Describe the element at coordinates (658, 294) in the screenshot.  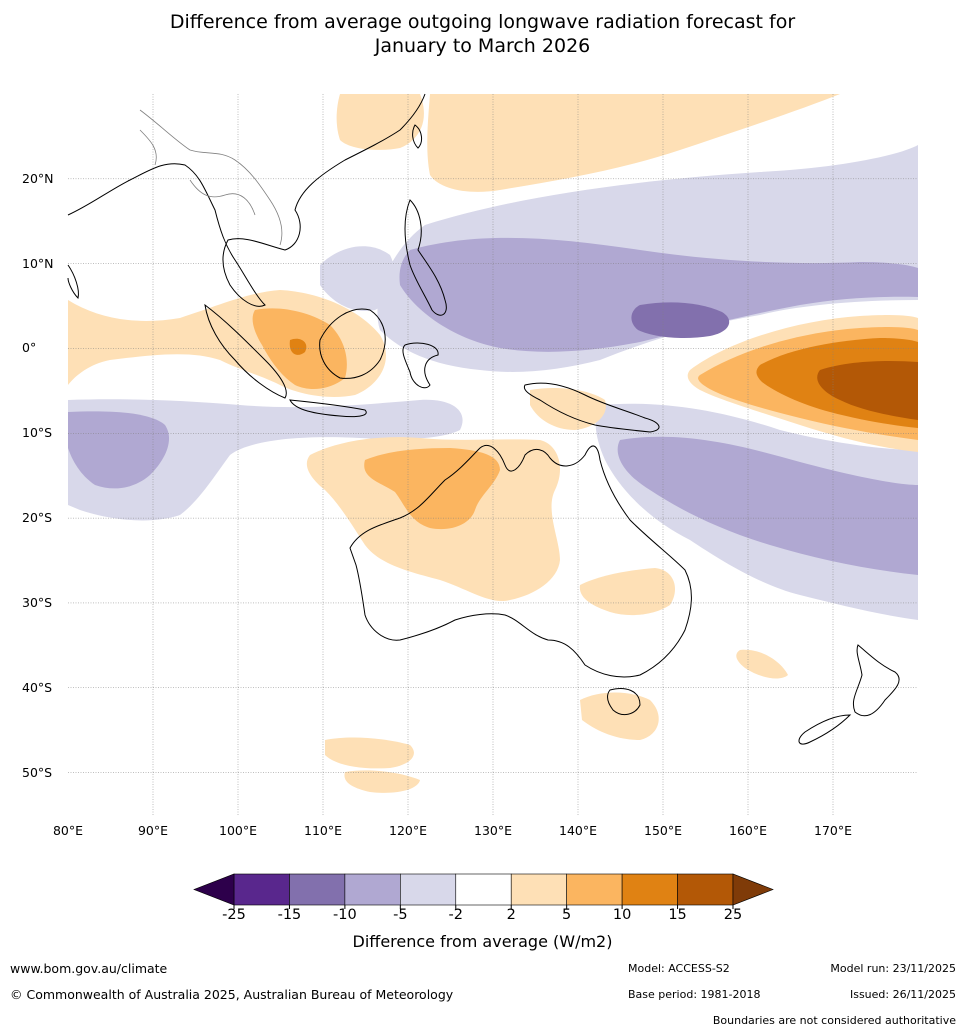
I see `anomaly-region-neg10-pacific` at that location.